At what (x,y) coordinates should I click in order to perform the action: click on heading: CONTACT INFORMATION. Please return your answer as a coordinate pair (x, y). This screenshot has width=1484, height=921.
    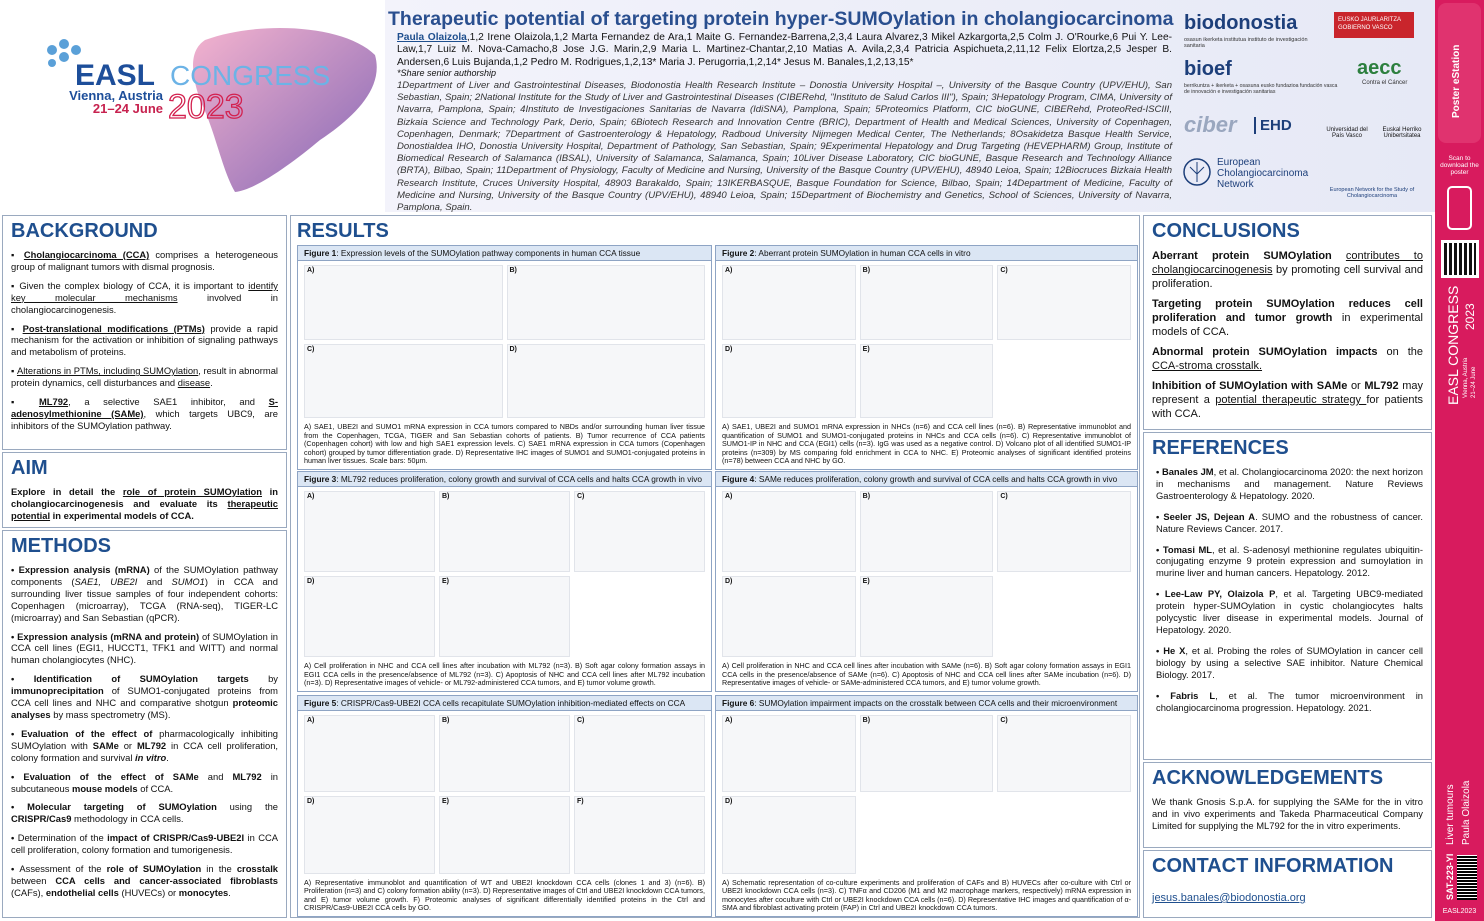
    Looking at the image, I should click on (1273, 866).